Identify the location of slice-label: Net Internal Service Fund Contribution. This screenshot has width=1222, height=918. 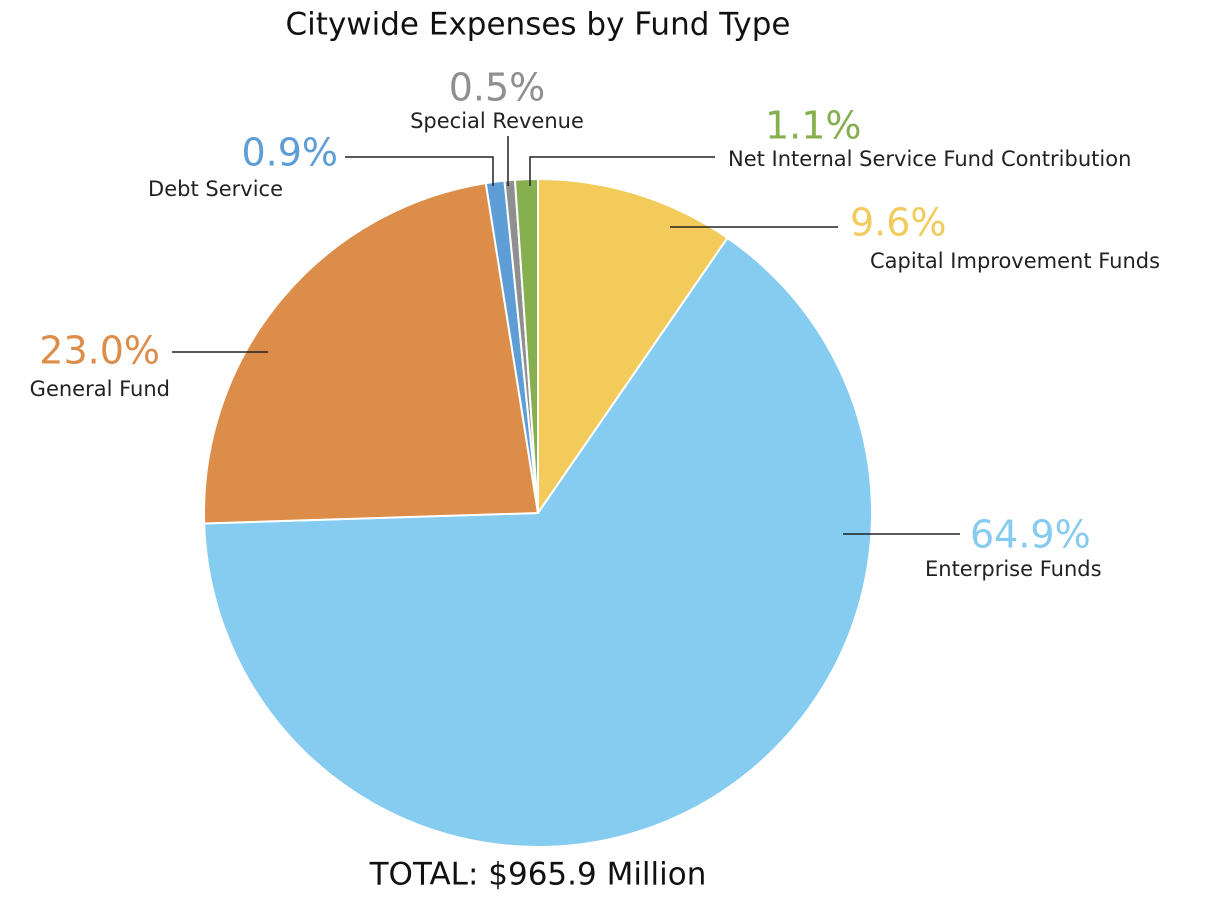
(929, 159).